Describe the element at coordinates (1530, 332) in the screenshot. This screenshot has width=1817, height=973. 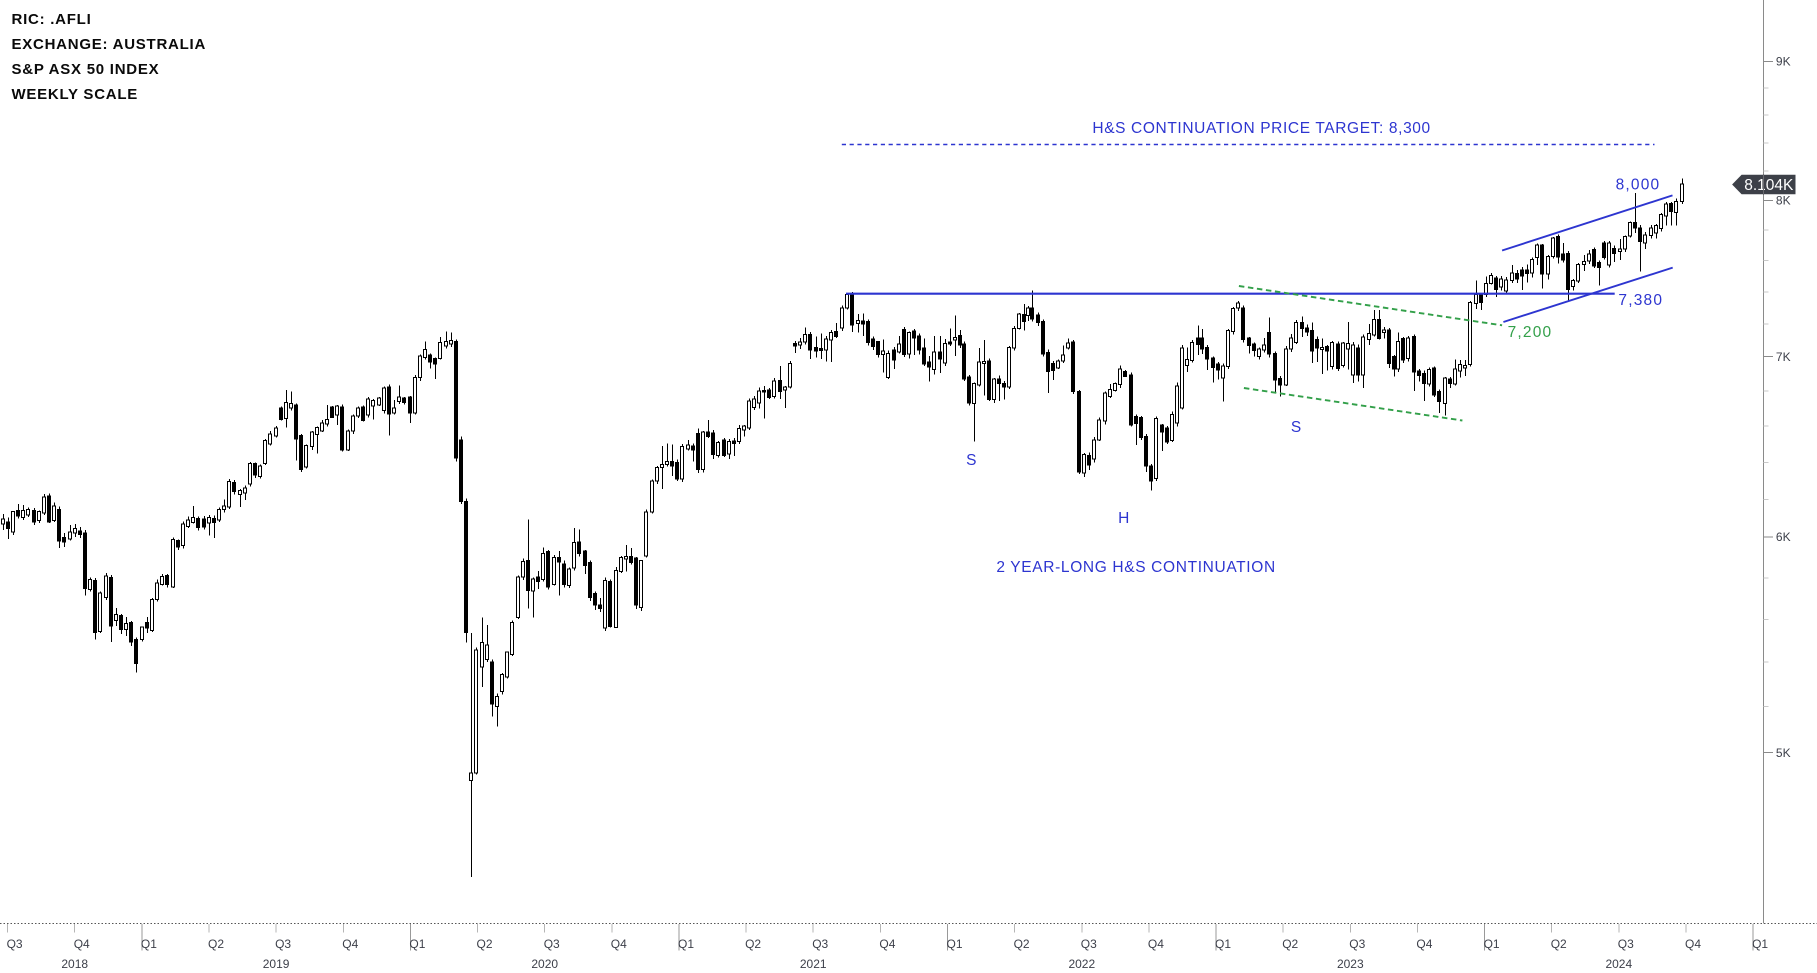
I see `svg-text: 7,200` at that location.